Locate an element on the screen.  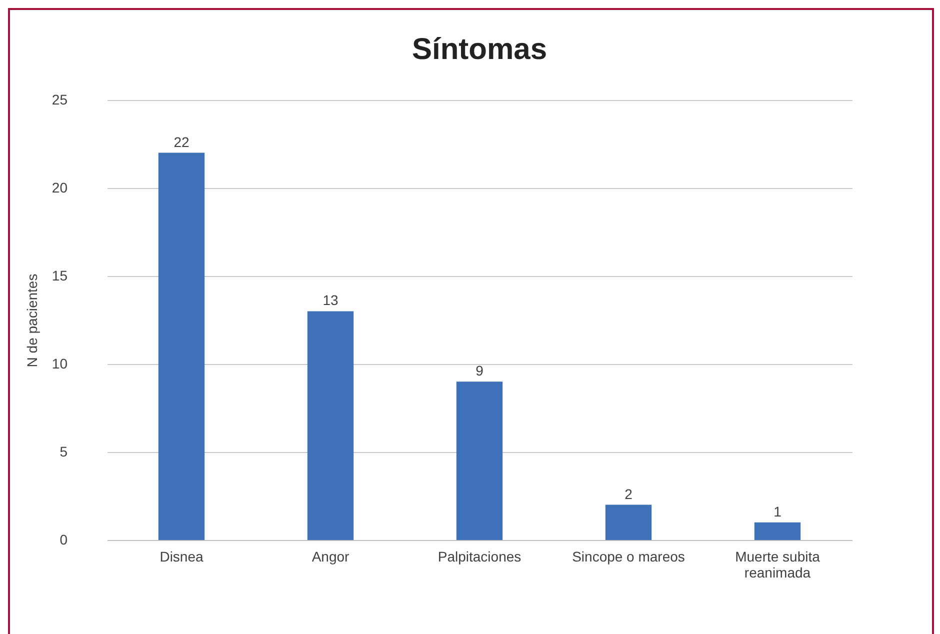
data-label: 13 is located at coordinates (330, 300).